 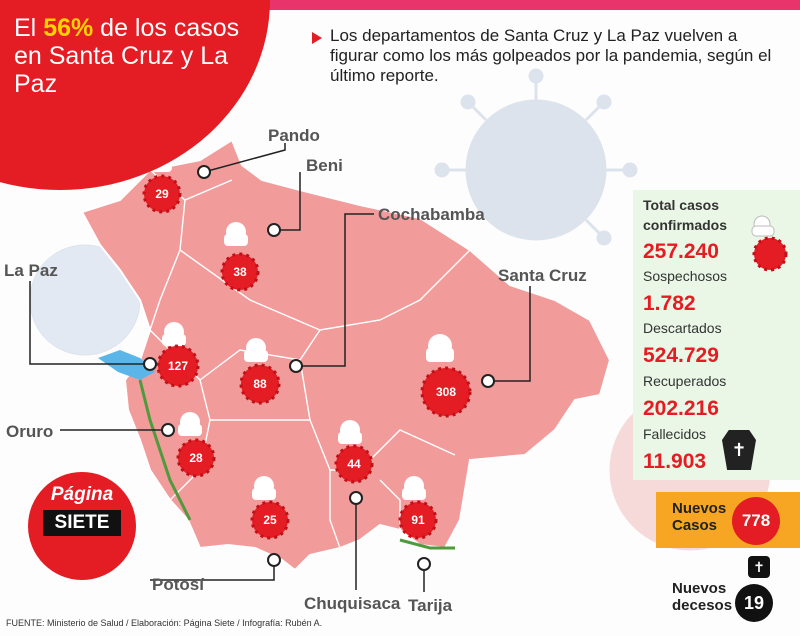 I want to click on label-pando: Pando, so click(x=294, y=135).